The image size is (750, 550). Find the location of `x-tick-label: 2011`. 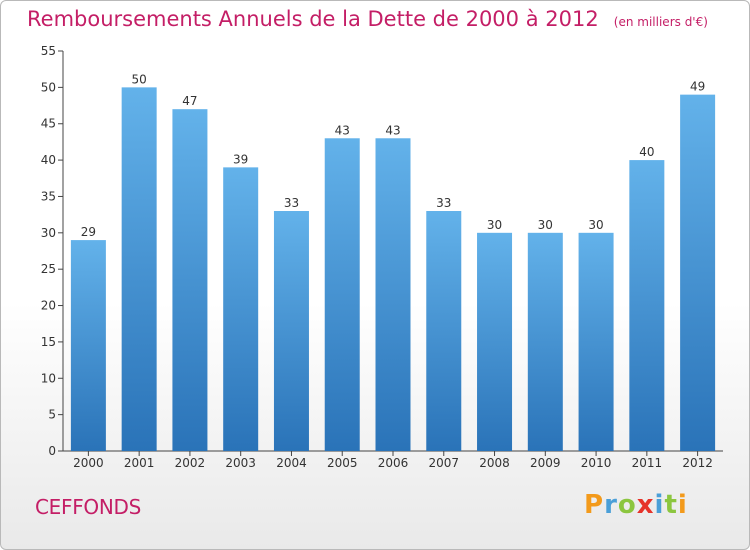

x-tick-label: 2011 is located at coordinates (647, 463).